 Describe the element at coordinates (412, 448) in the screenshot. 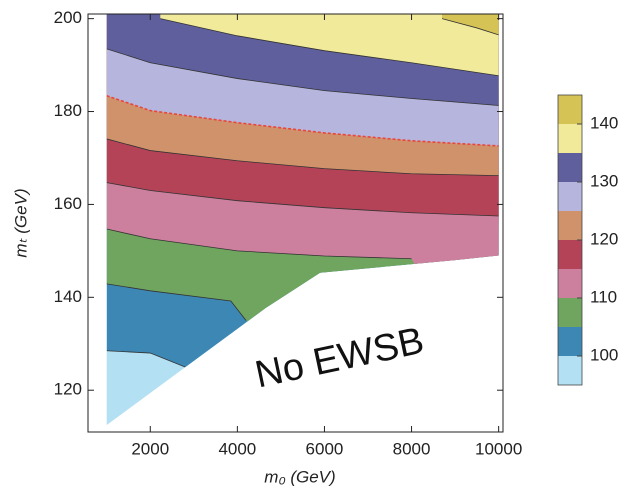

I see `x-tick-label: 8000` at that location.